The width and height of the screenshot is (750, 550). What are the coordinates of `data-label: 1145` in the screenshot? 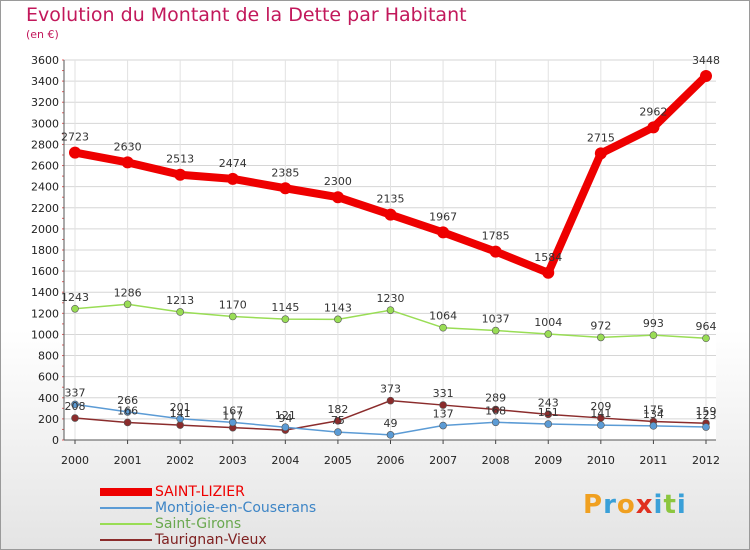 It's located at (285, 307).